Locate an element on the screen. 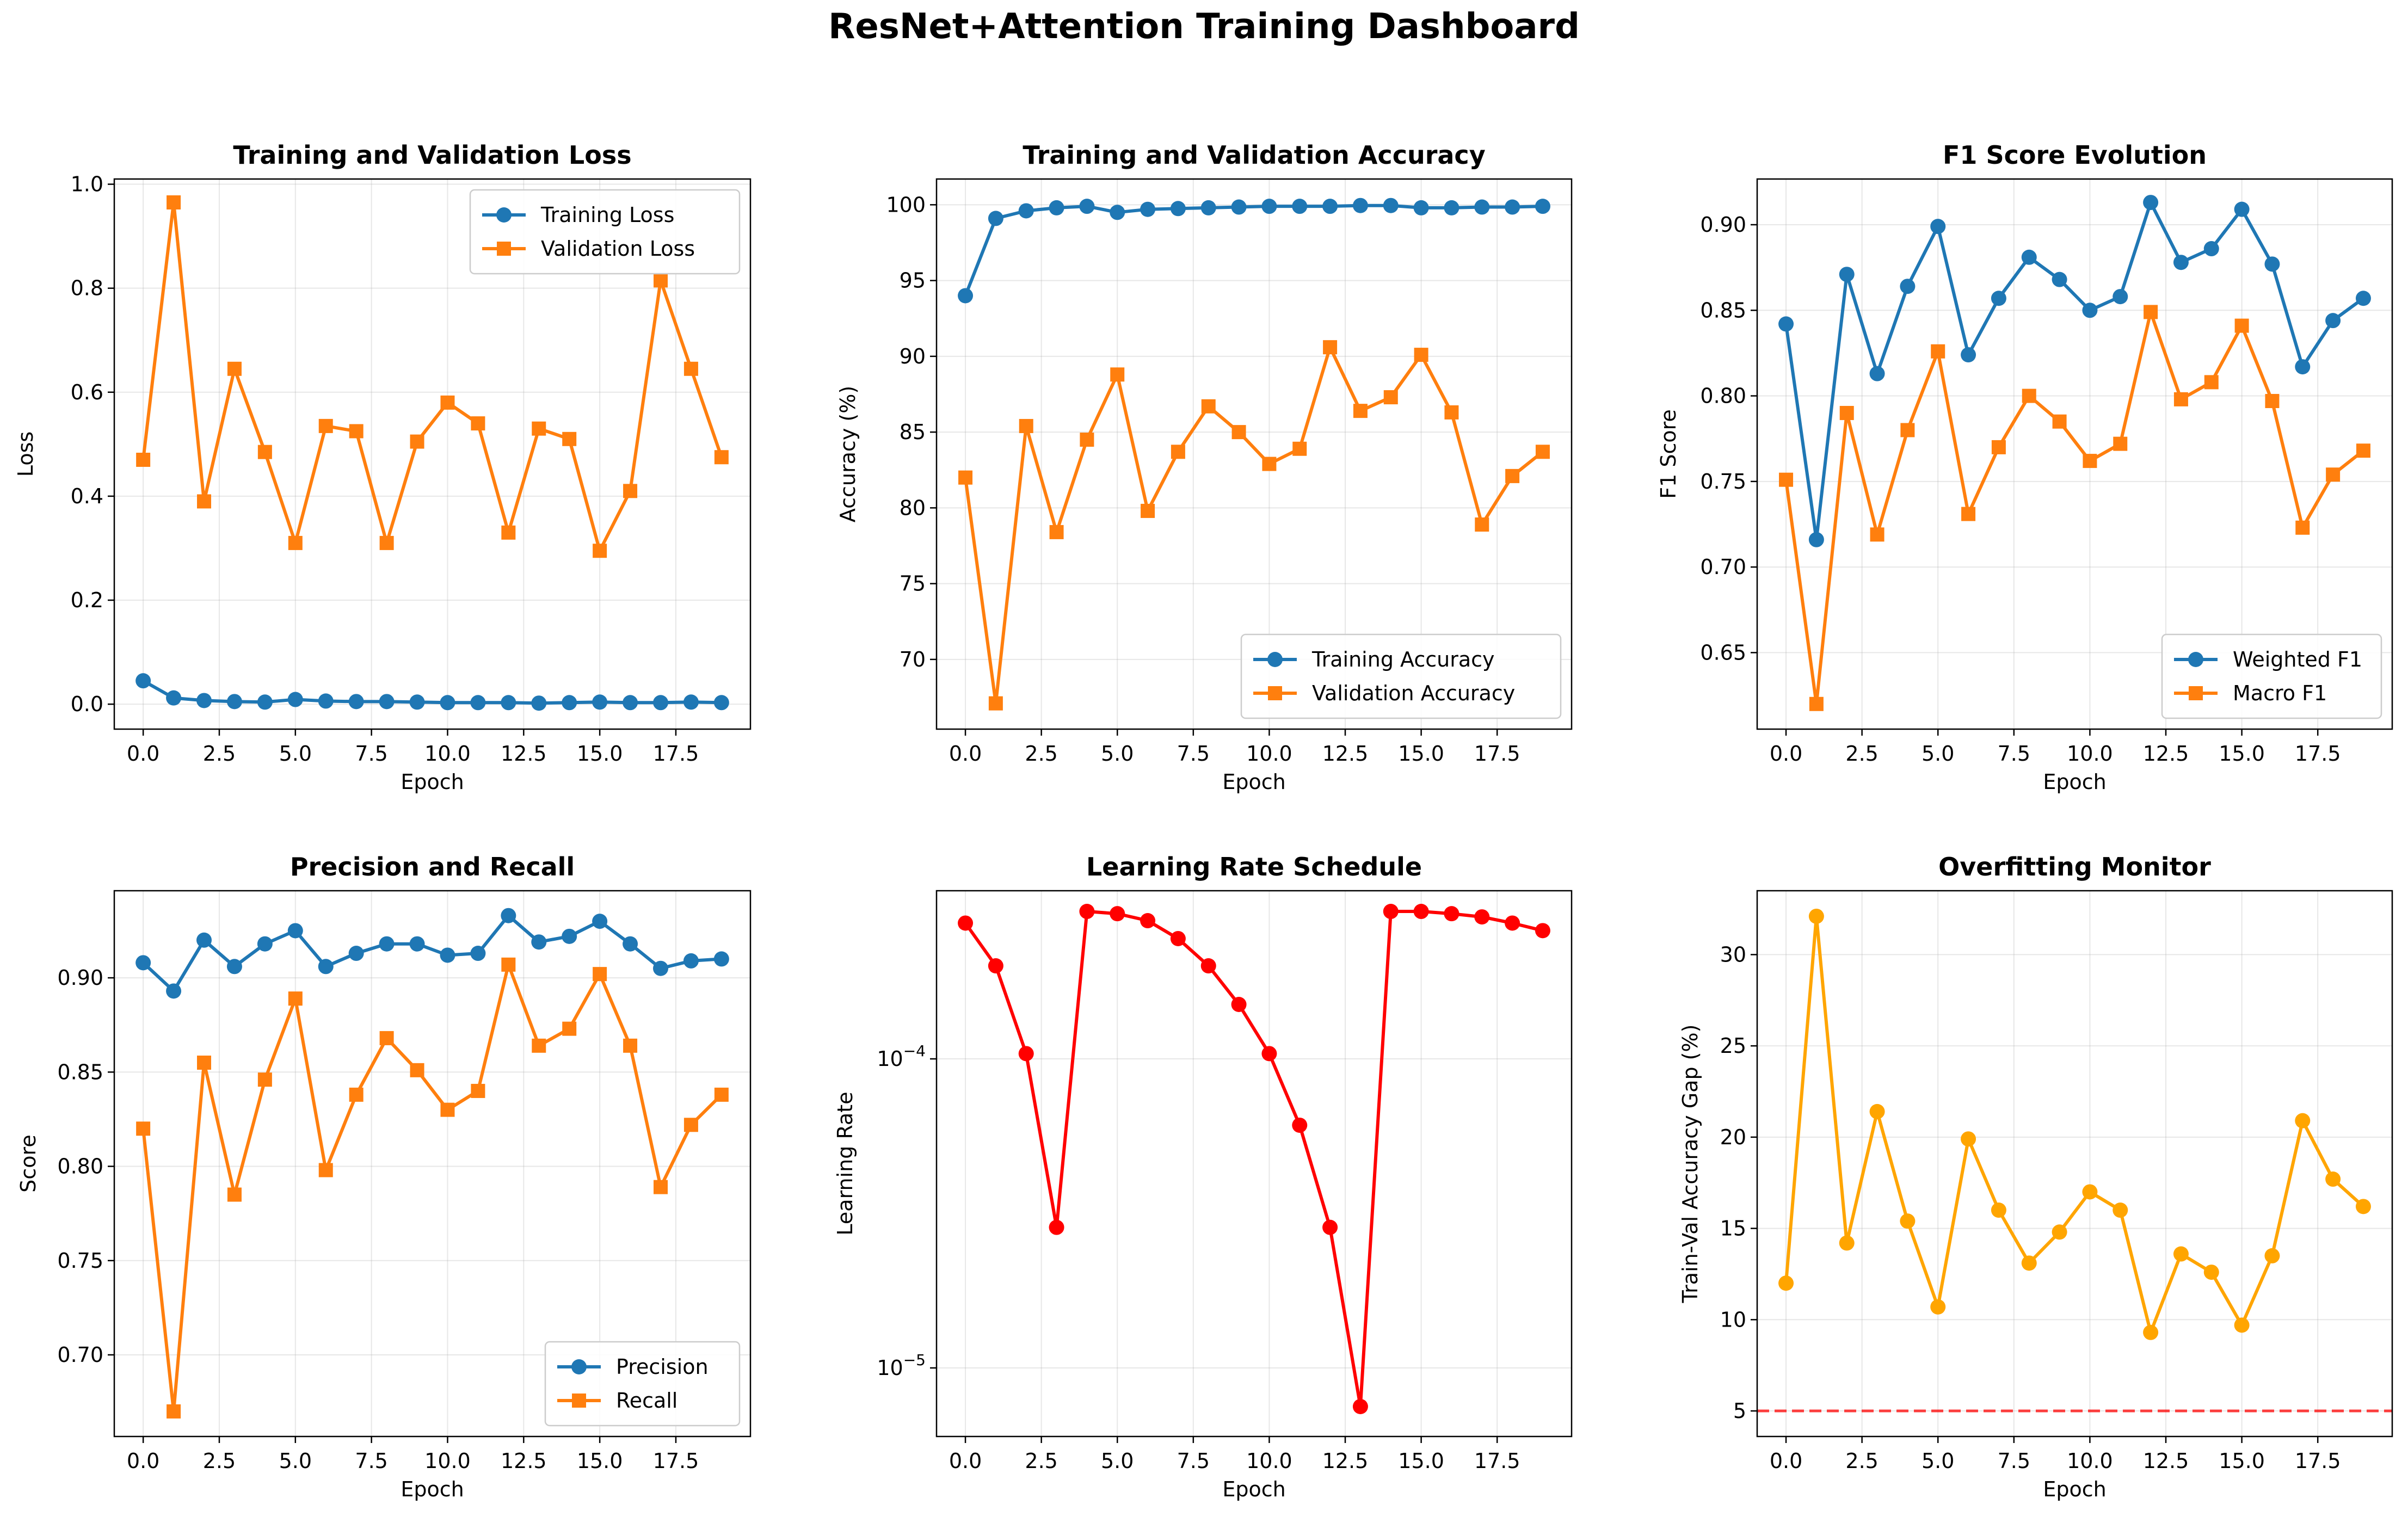  y-tick-label: 30 is located at coordinates (1733, 954).